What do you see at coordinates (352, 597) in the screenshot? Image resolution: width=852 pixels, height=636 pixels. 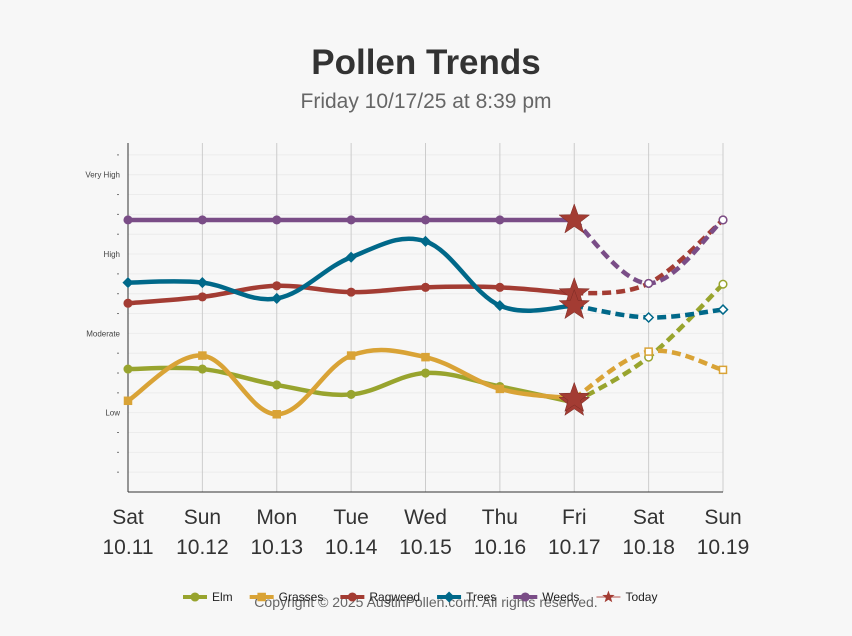 I see `legend-marker-ragweed` at bounding box center [352, 597].